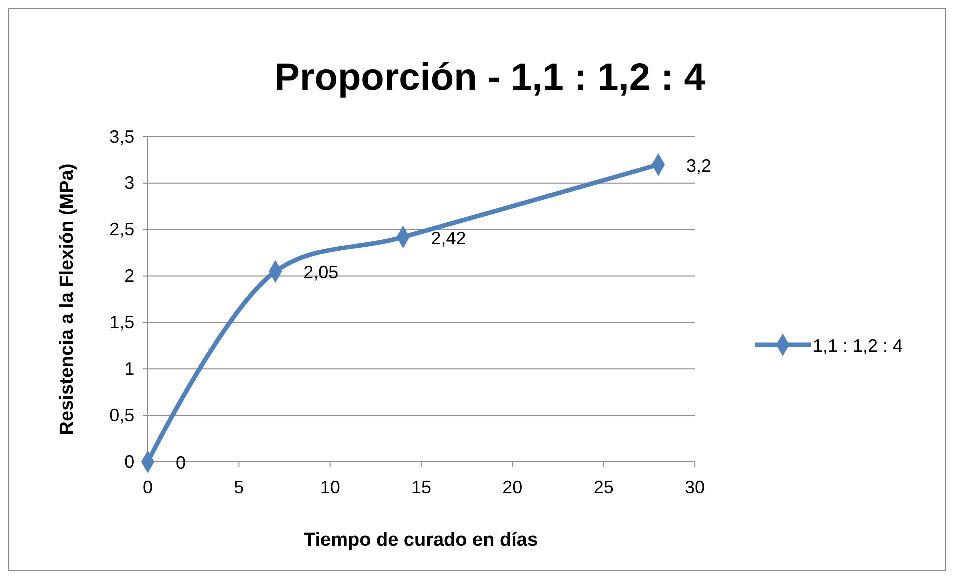 Image resolution: width=954 pixels, height=579 pixels. What do you see at coordinates (490, 78) in the screenshot?
I see `chart-title: Proporción - 1,1 : 1,2 : 4` at bounding box center [490, 78].